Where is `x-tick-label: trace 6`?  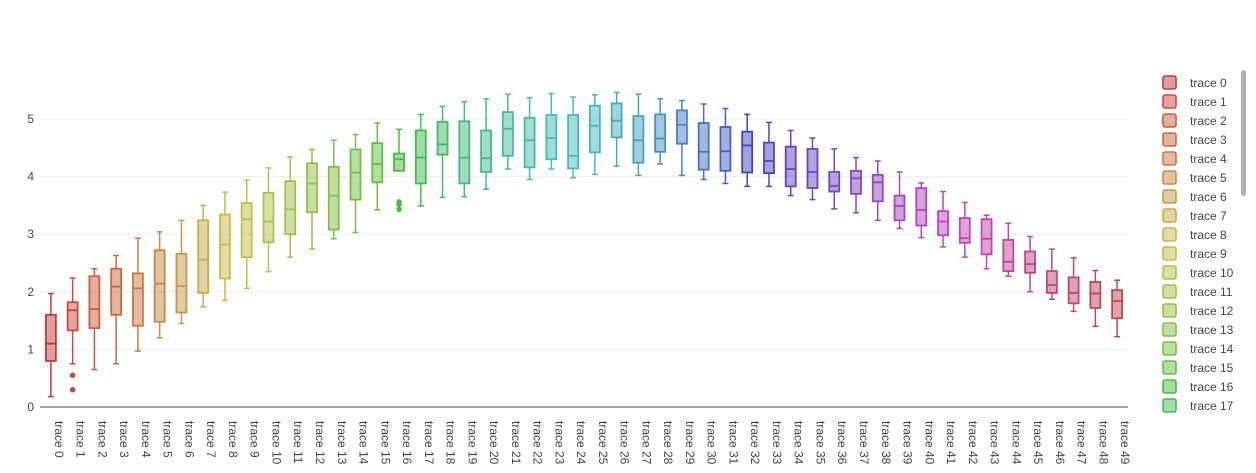 x-tick-label: trace 6 is located at coordinates (189, 439).